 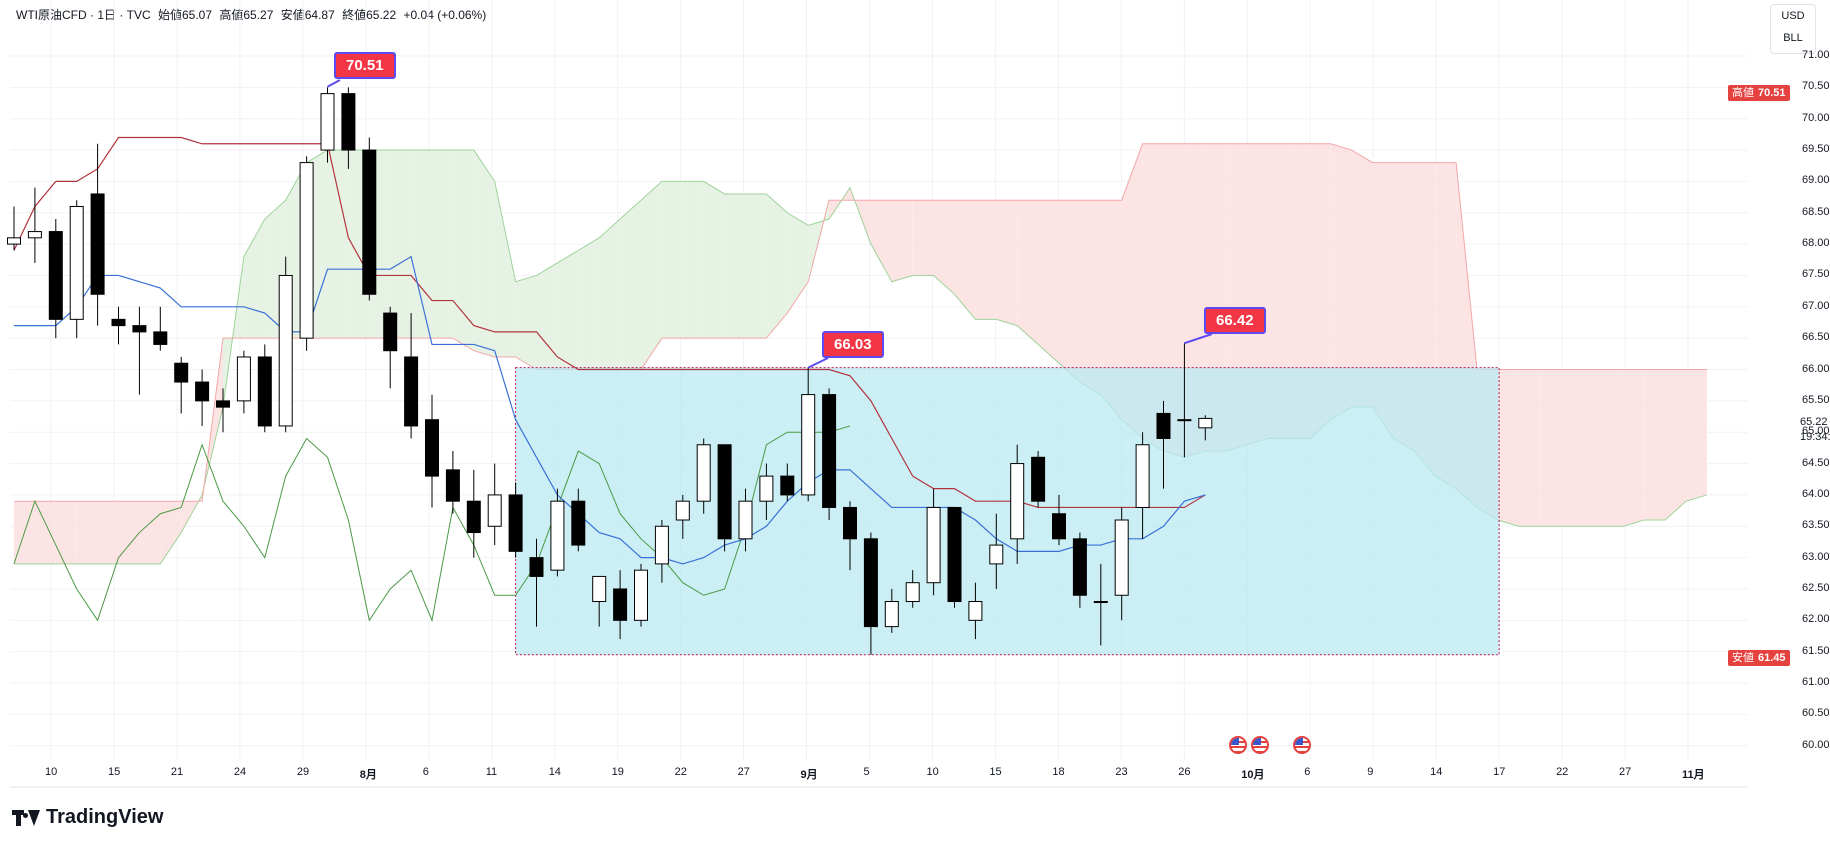 What do you see at coordinates (1816, 55) in the screenshot?
I see `price-tick-label: 71.00` at bounding box center [1816, 55].